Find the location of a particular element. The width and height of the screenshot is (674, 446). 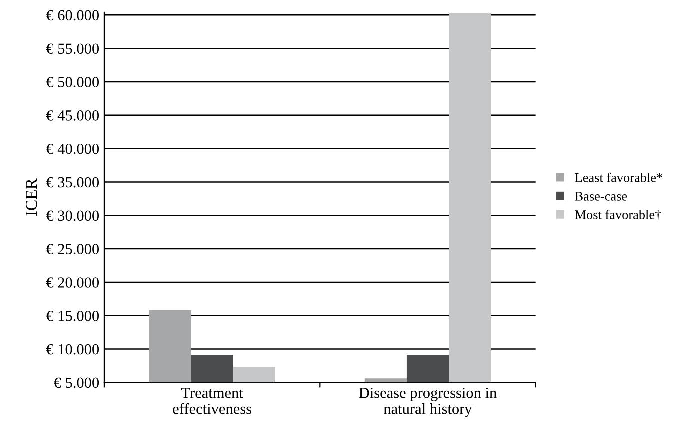

y-tick-label: € 45.000 is located at coordinates (73, 115).